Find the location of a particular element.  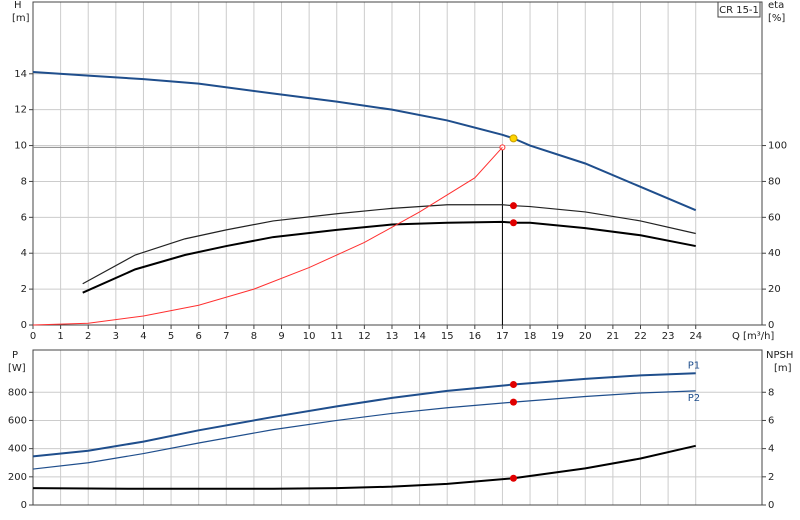

y2-tick-label: 100 is located at coordinates (777, 146).